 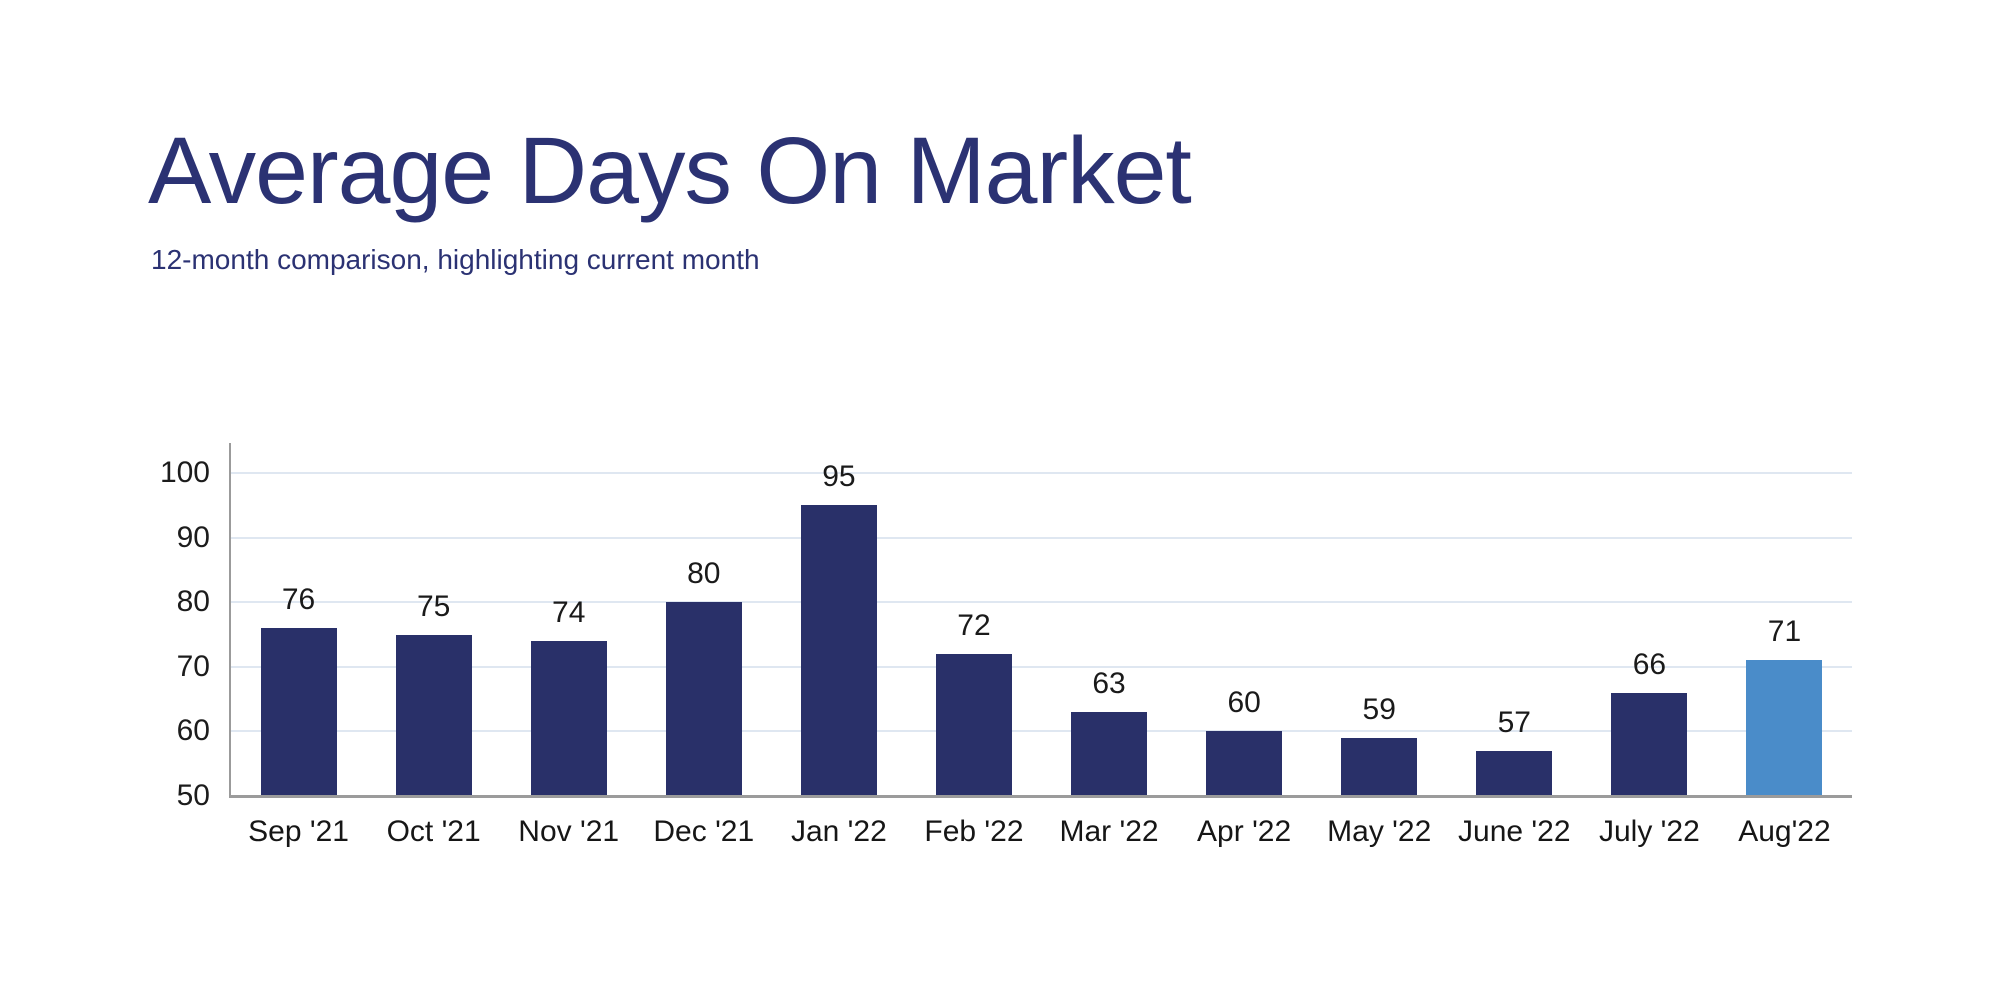 What do you see at coordinates (193, 666) in the screenshot?
I see `y-tick-label: 70` at bounding box center [193, 666].